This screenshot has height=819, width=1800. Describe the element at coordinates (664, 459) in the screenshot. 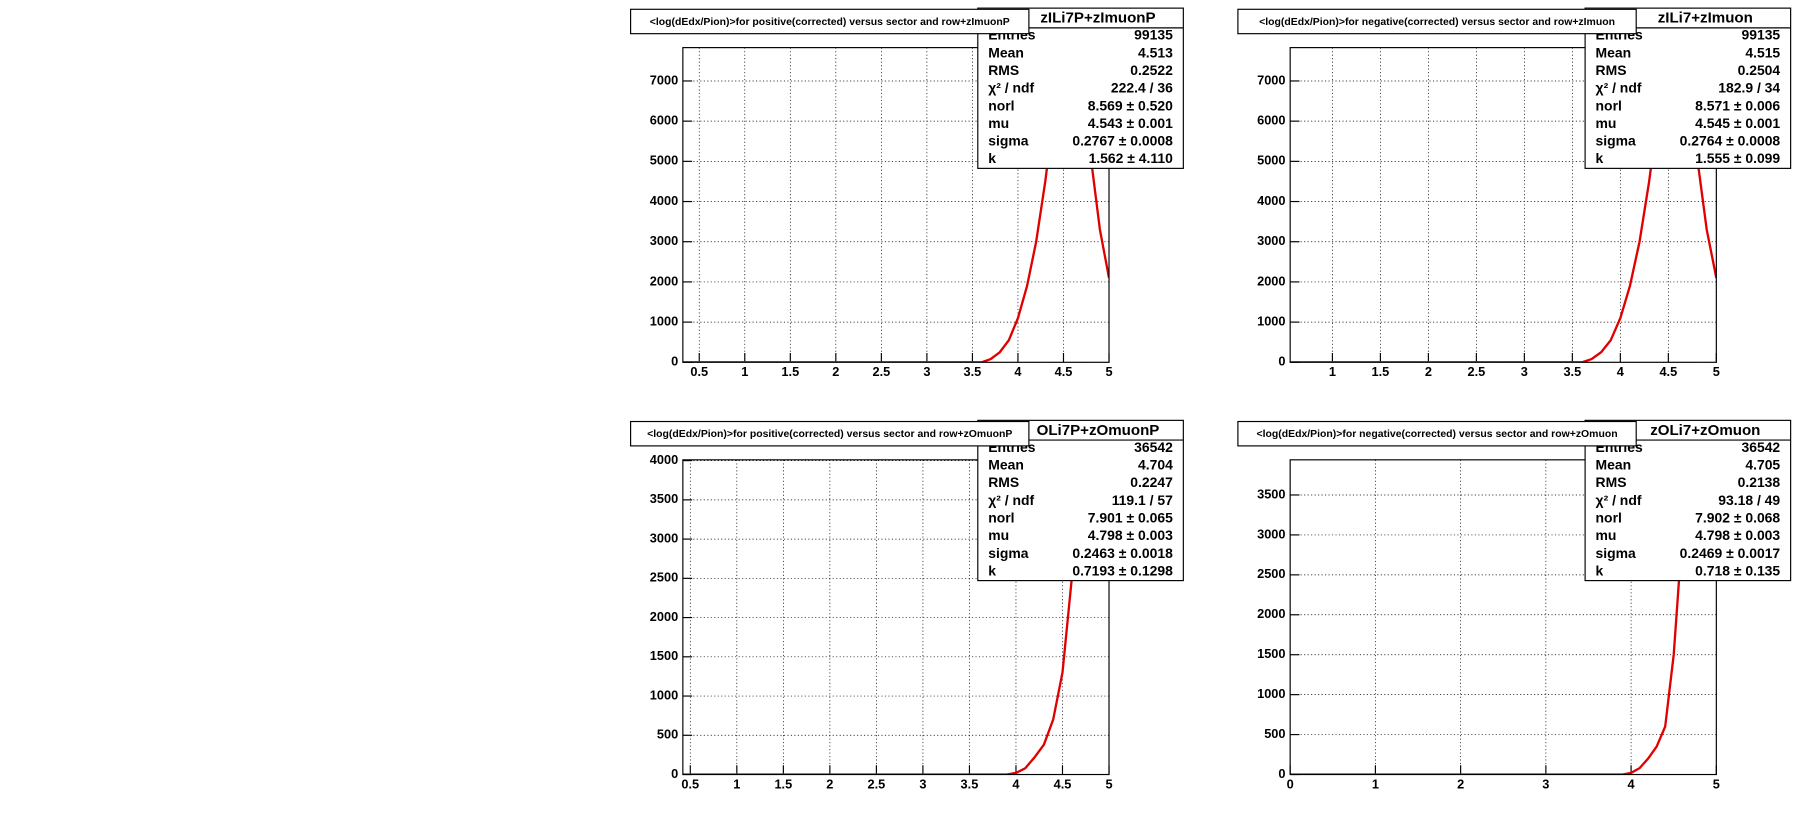

I see `y-tick-label: 4000` at that location.